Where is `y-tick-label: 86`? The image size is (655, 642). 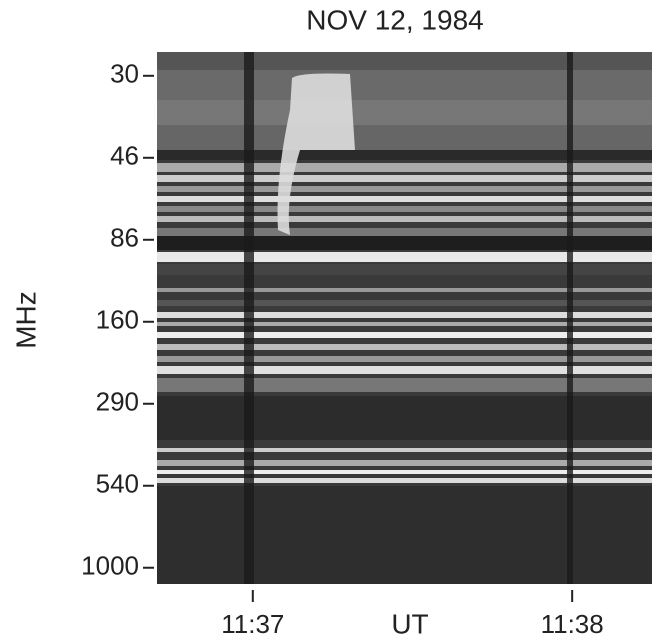
y-tick-label: 86 is located at coordinates (124, 238).